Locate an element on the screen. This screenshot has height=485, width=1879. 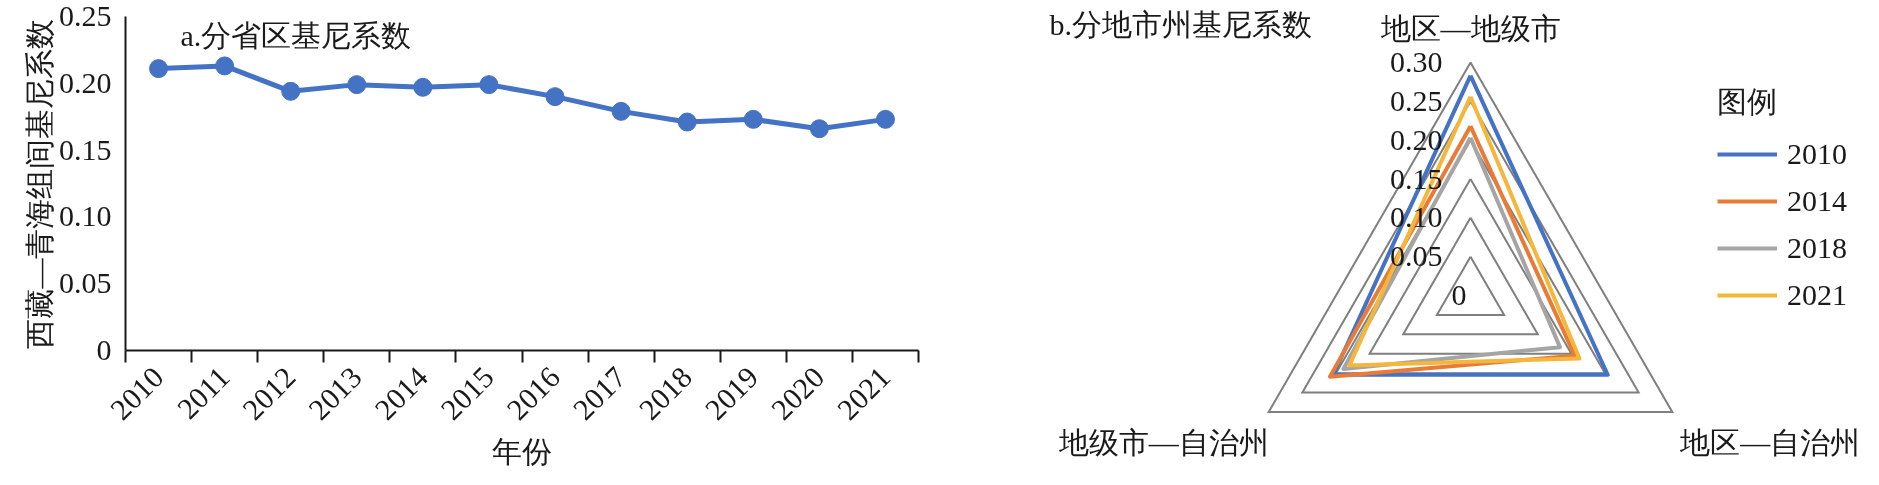
y-tick-label: 0.30 is located at coordinates (1416, 61).